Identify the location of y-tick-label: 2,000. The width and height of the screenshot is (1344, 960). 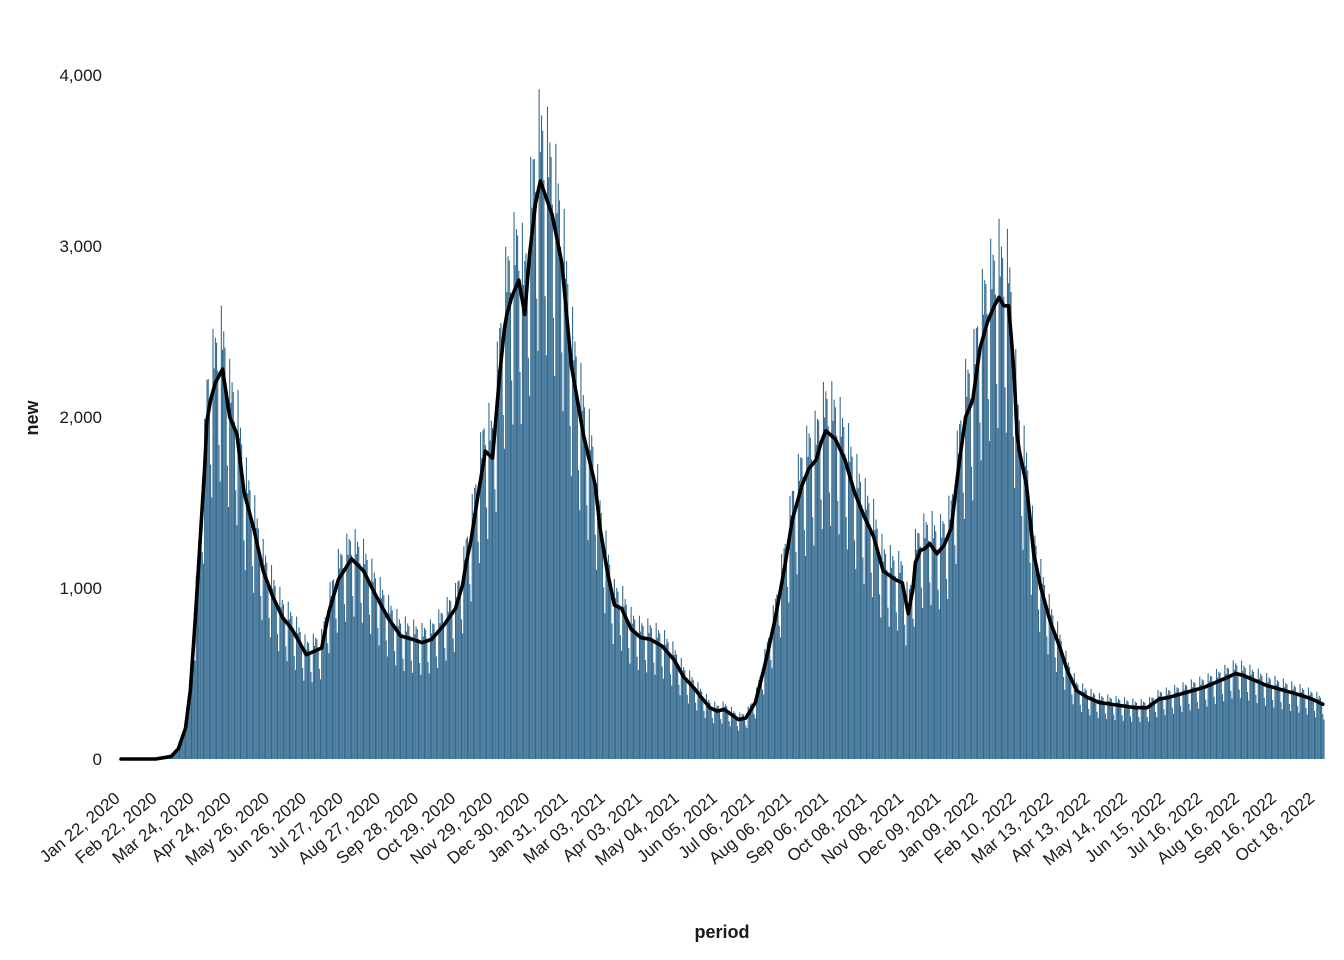
(80, 417).